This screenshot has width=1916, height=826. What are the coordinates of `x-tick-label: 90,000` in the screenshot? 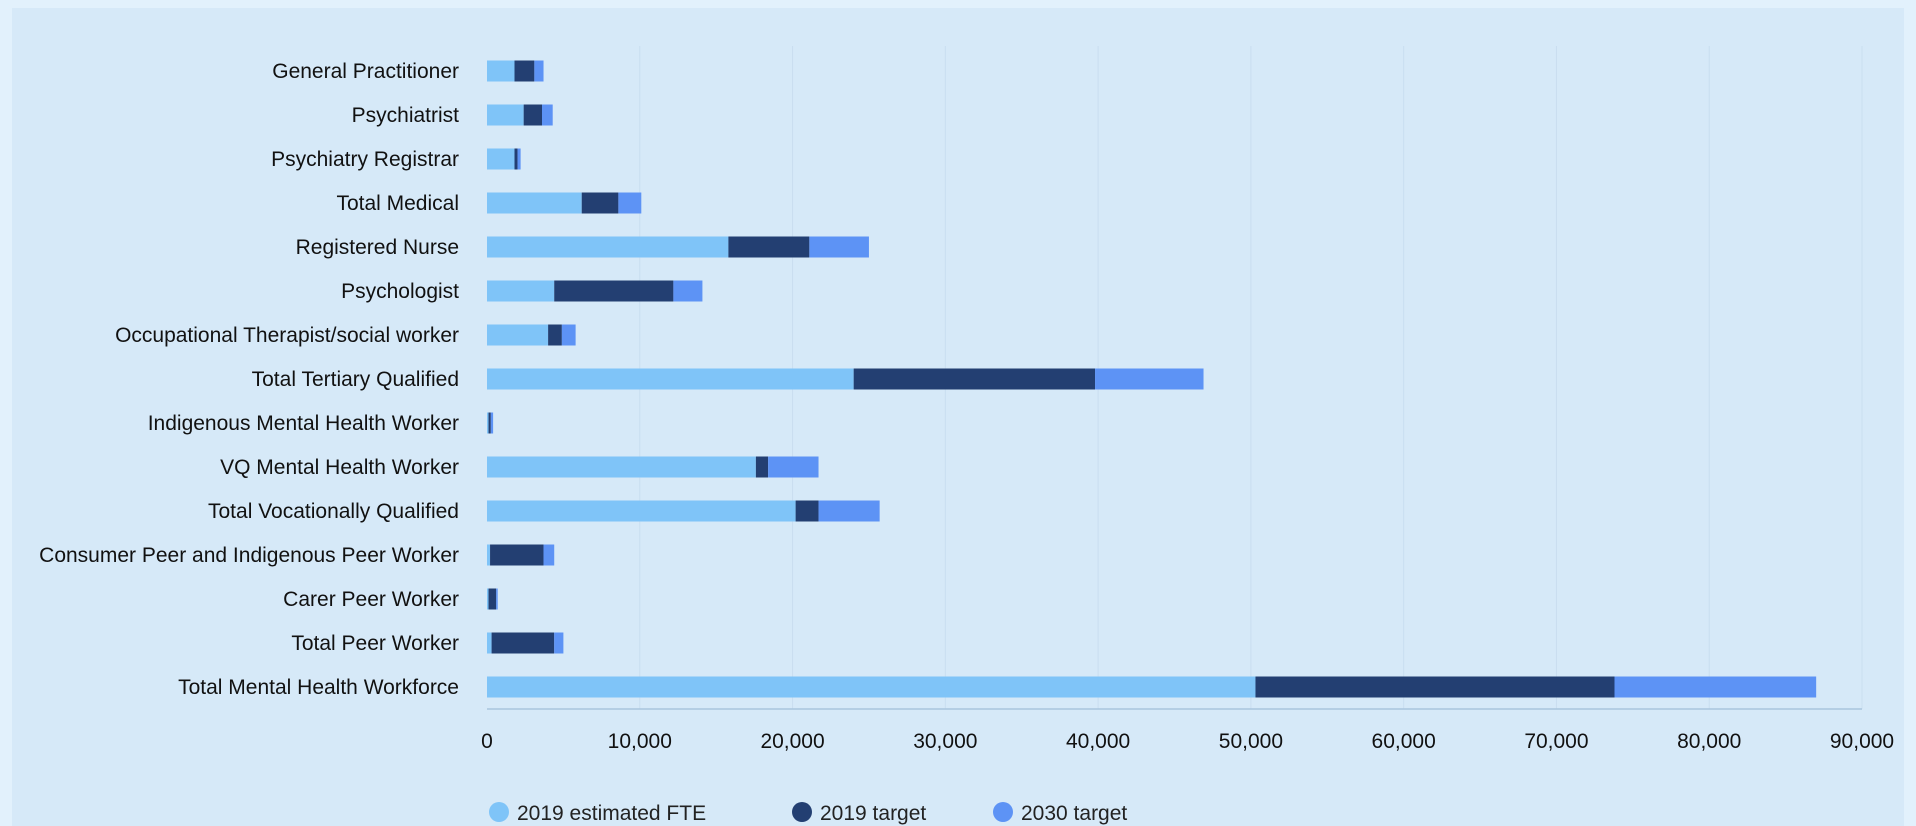 It's located at (1862, 741).